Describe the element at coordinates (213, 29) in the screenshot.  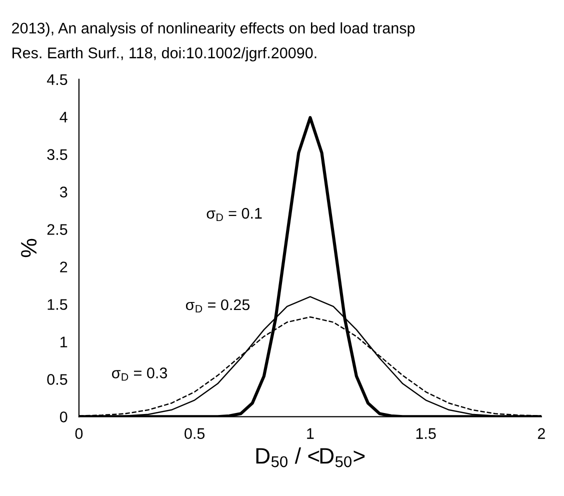
I see `text: 2013), An analysis of nonlinearity effects on bed load transp` at that location.